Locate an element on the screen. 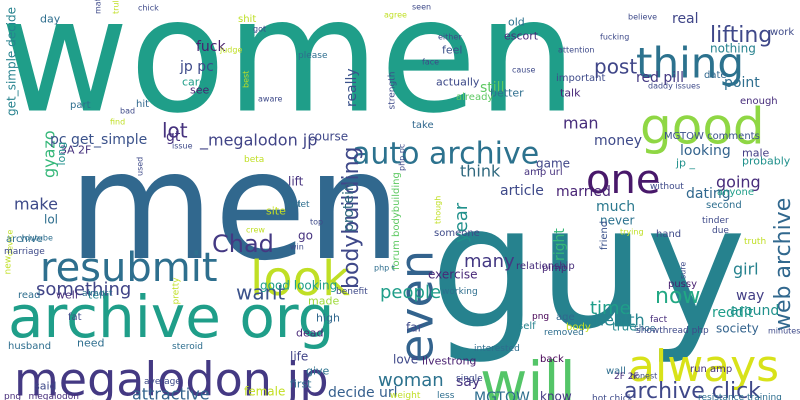 The height and width of the screenshot is (400, 800). word-real: real is located at coordinates (685, 19).